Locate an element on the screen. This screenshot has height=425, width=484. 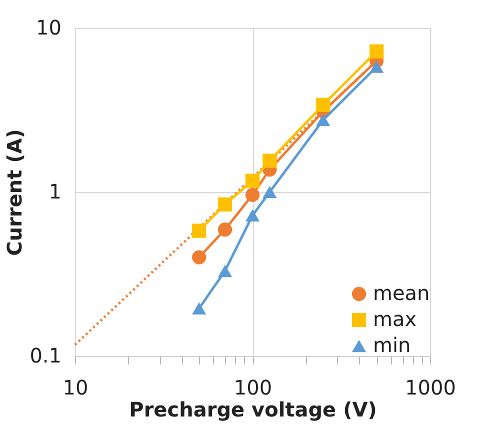
y-tick-label: 10 is located at coordinates (49, 28).